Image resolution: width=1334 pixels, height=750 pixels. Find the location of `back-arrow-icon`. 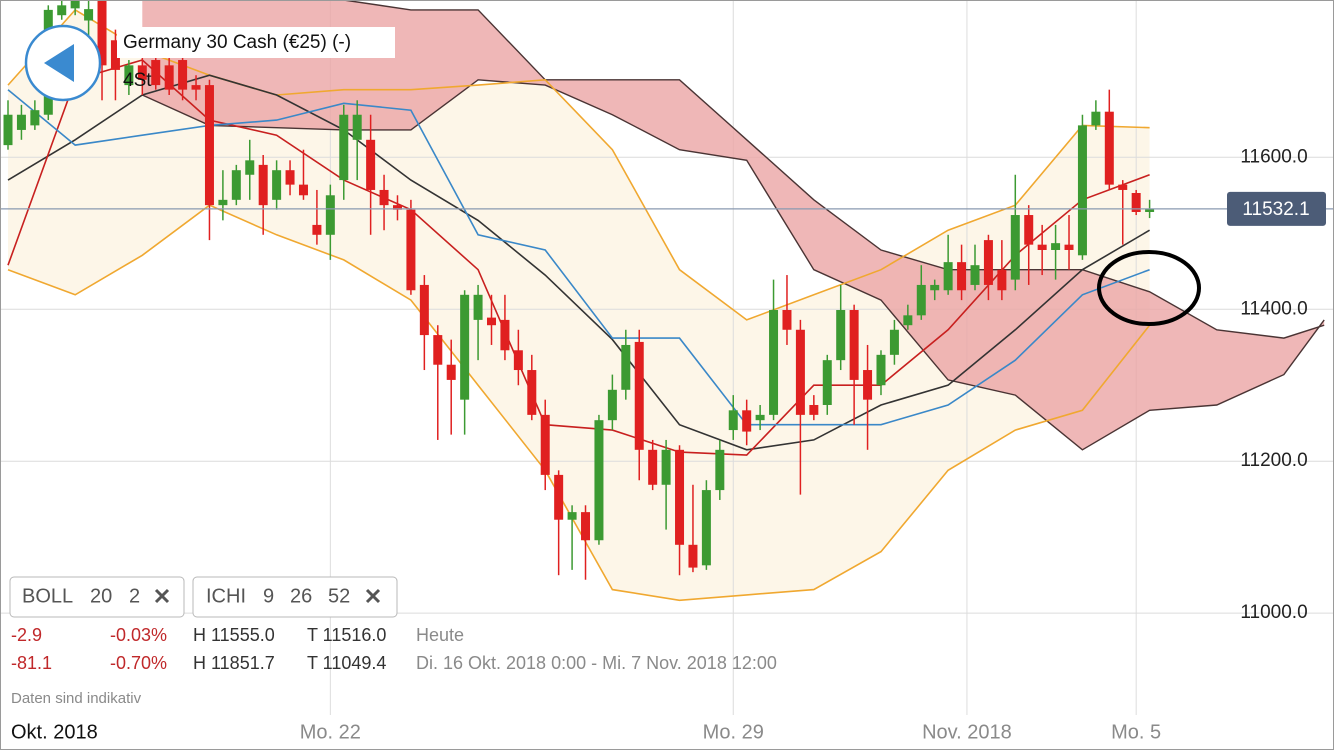

back-arrow-icon is located at coordinates (59, 63).